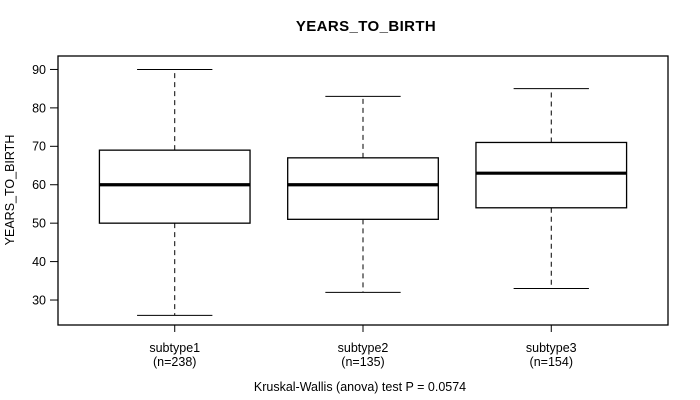 Image resolution: width=700 pixels, height=400 pixels. I want to click on group-sublabel: (n=154), so click(551, 362).